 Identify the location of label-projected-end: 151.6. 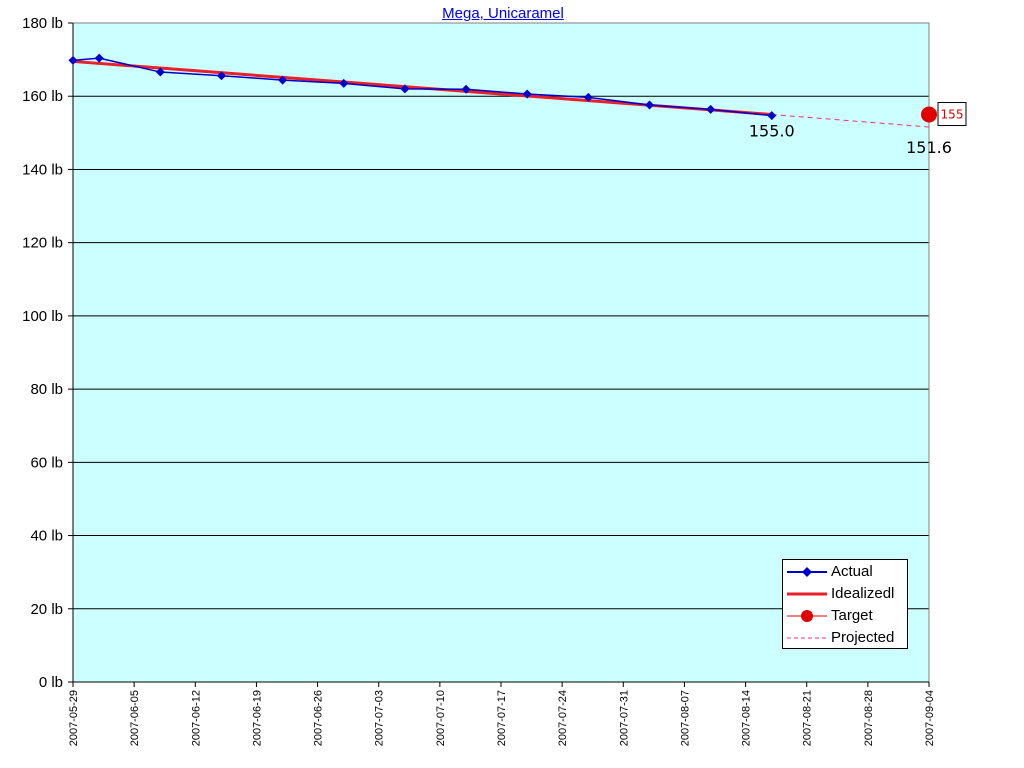
(929, 147).